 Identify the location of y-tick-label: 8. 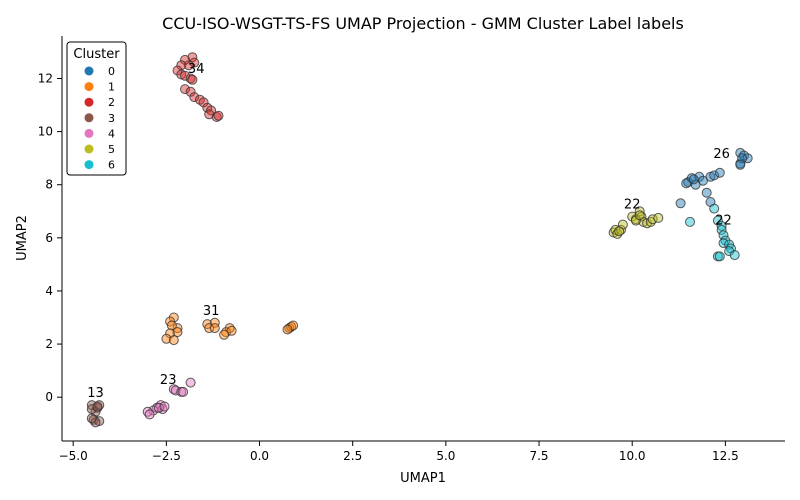
(49, 185).